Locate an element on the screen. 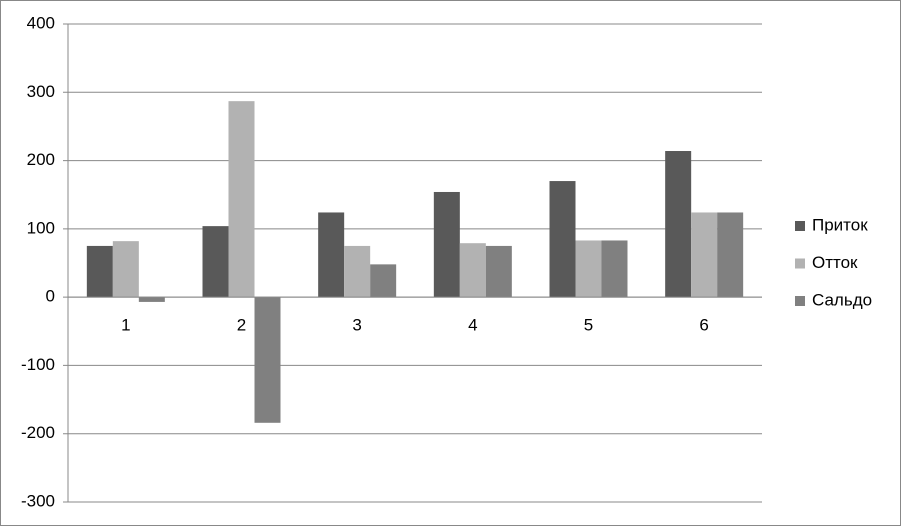 The image size is (902, 527). x-tick-label: 1 is located at coordinates (125, 325).